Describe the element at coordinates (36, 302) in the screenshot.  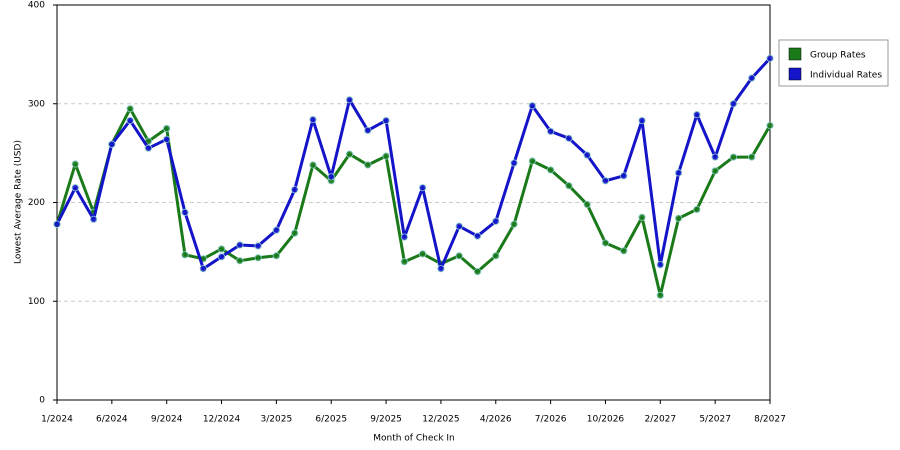
I see `y-tick-label: 100` at that location.